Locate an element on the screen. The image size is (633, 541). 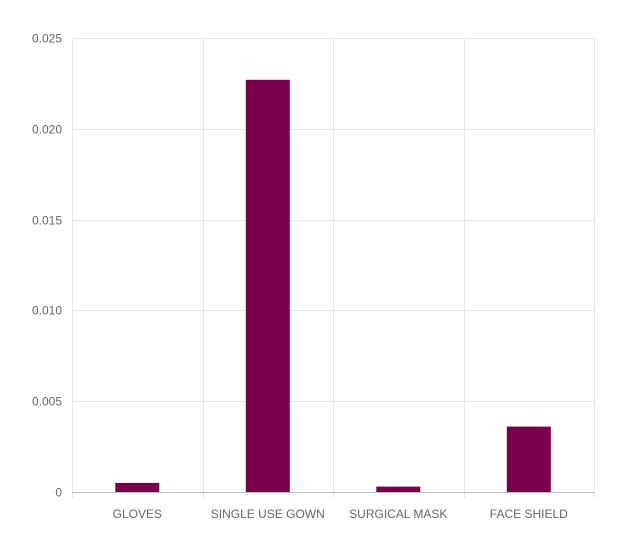
x-tick-label: SURGICAL MASK is located at coordinates (398, 514).